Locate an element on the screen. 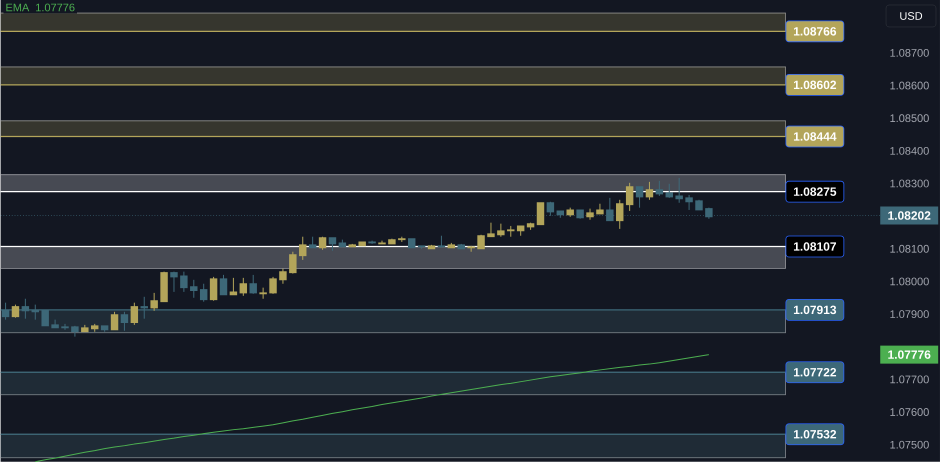 Image resolution: width=940 pixels, height=462 pixels. y-tick-label: 1.08300 is located at coordinates (909, 184).